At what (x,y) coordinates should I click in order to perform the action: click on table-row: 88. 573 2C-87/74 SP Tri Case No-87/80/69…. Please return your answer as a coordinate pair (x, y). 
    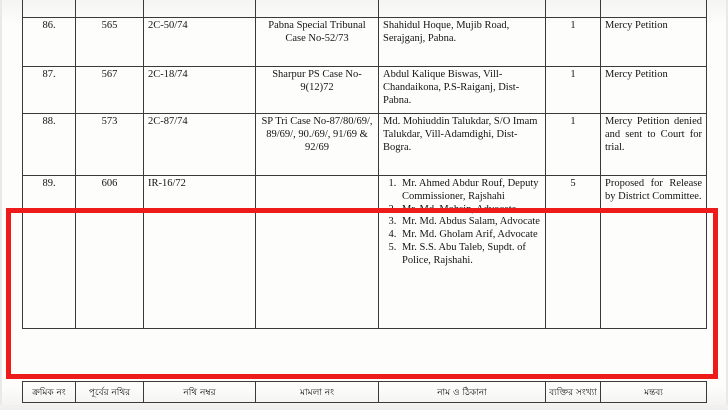
    Looking at the image, I should click on (364, 144).